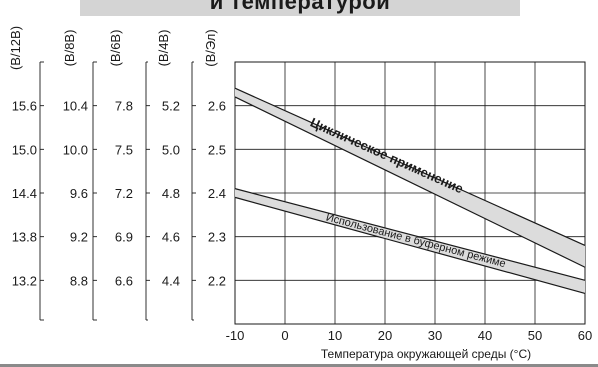  Describe the element at coordinates (217, 237) in the screenshot. I see `tick-label: 2.3` at that location.